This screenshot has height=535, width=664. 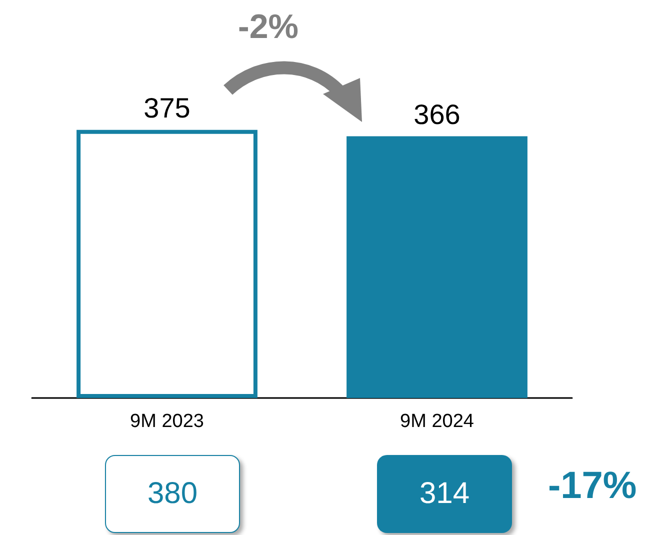 I want to click on data-label: 375, so click(x=167, y=108).